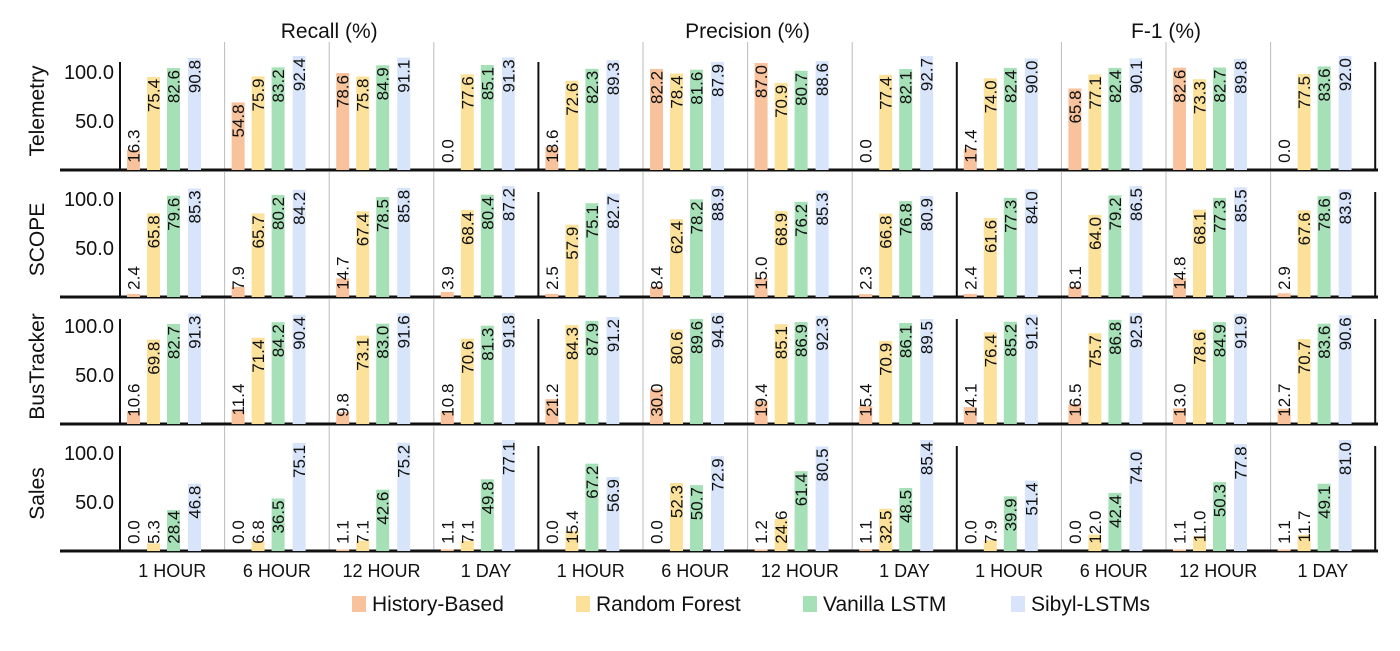  I want to click on data-label: 65.7, so click(258, 231).